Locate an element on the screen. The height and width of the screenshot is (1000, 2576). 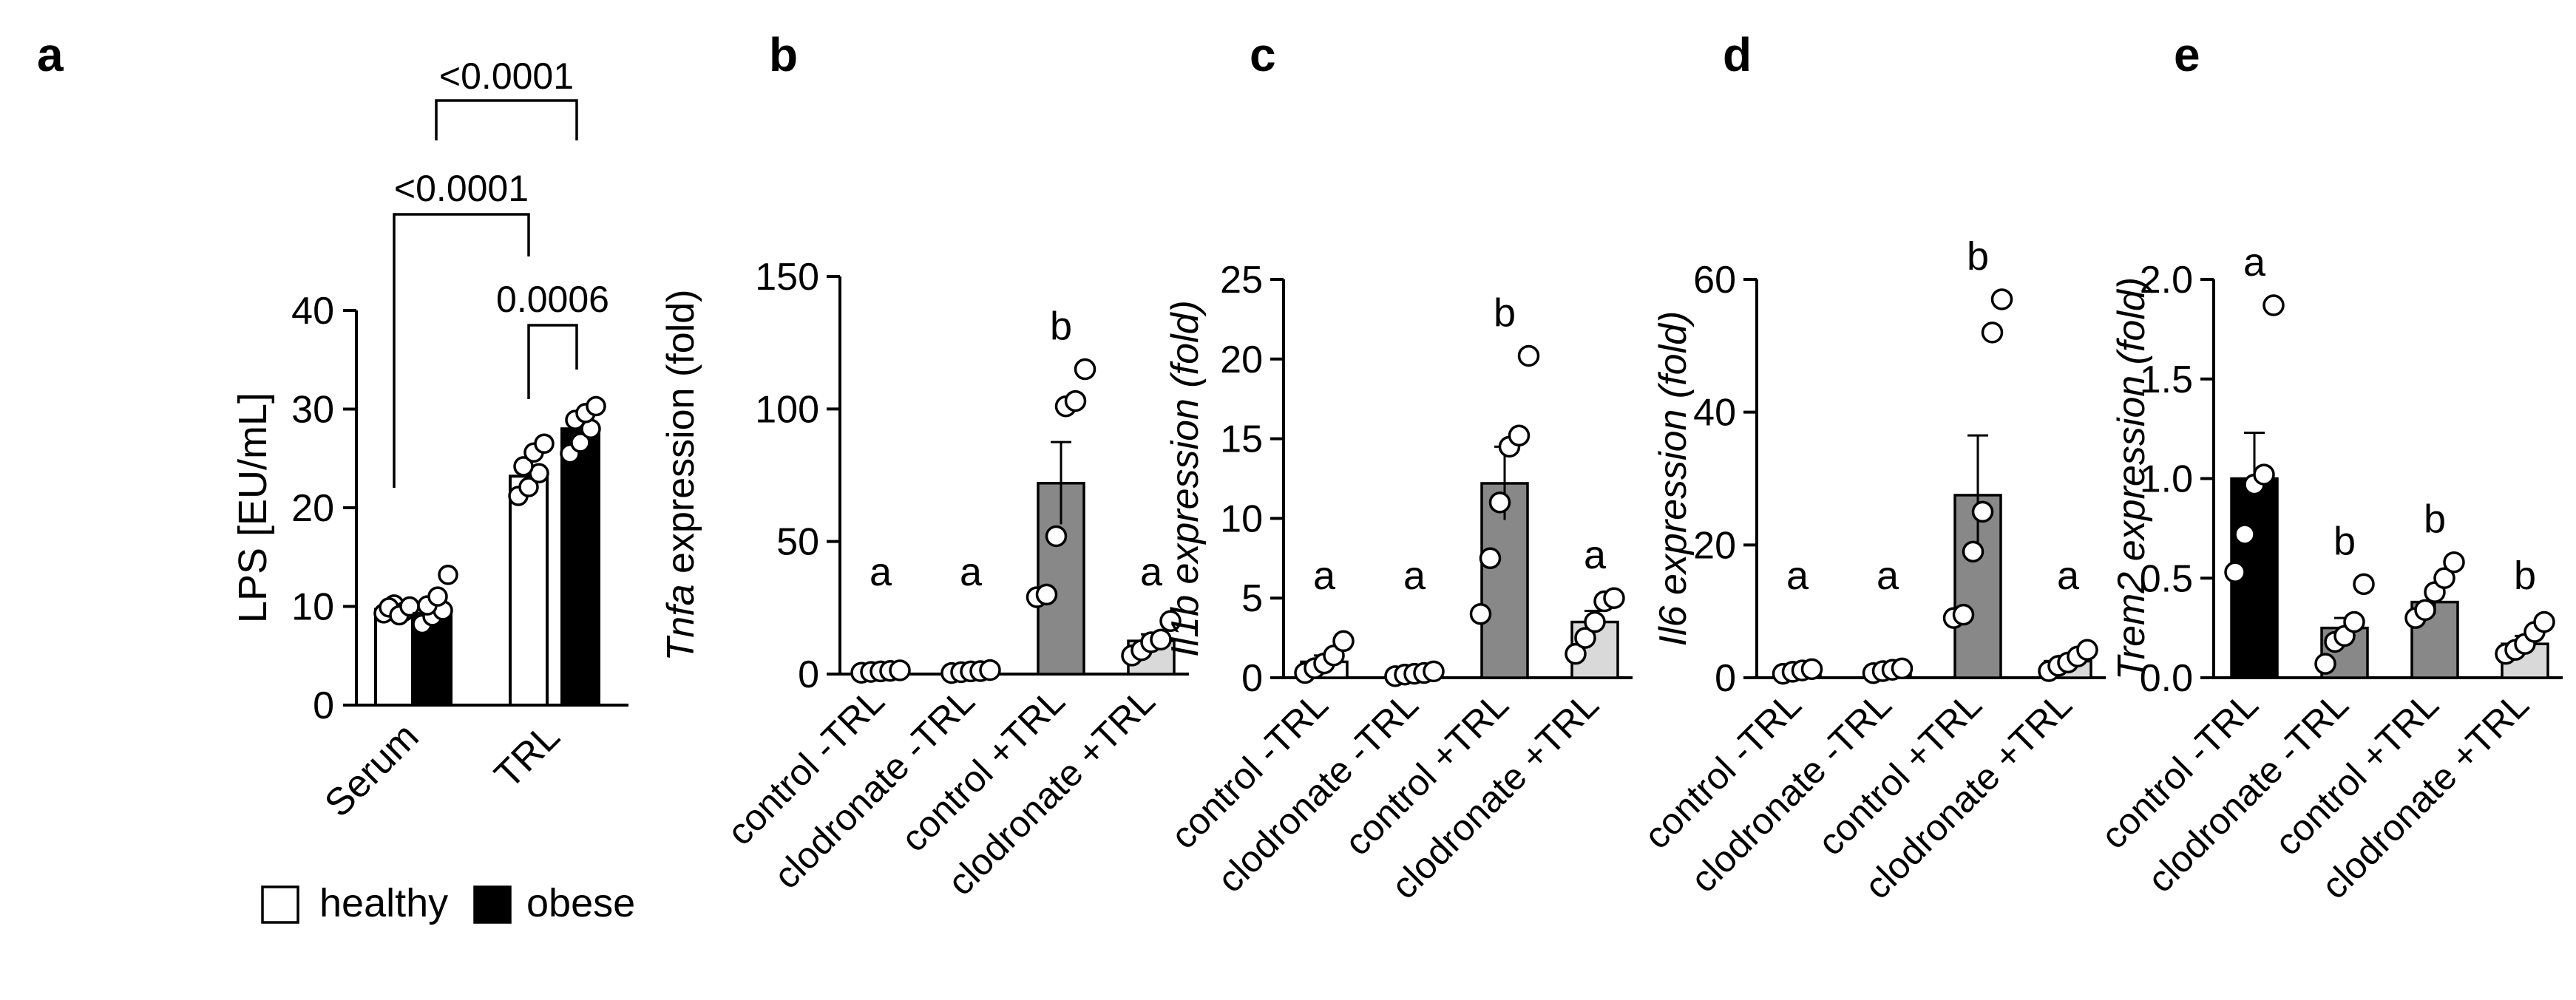
panel-b-ylabel: Tnfa expression (fold) is located at coordinates (681, 475).